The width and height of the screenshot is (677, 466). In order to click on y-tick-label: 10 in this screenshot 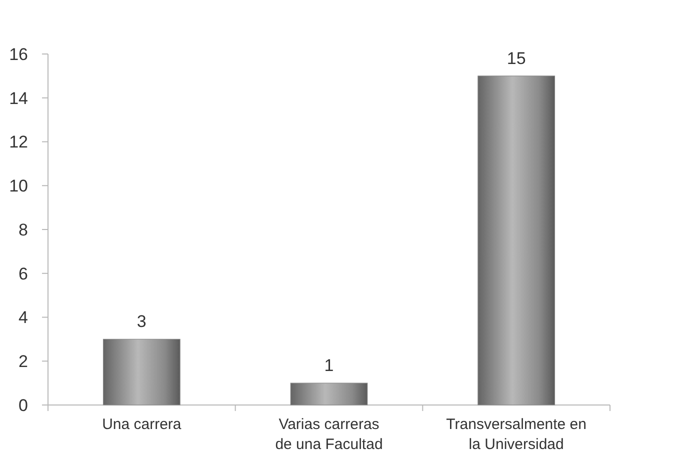, I will do `click(18, 186)`.